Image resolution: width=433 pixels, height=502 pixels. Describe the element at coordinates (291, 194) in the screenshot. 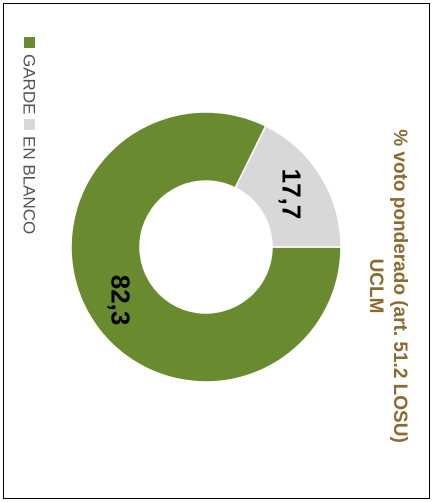

I see `data-label-en-blanco: 17,7` at that location.